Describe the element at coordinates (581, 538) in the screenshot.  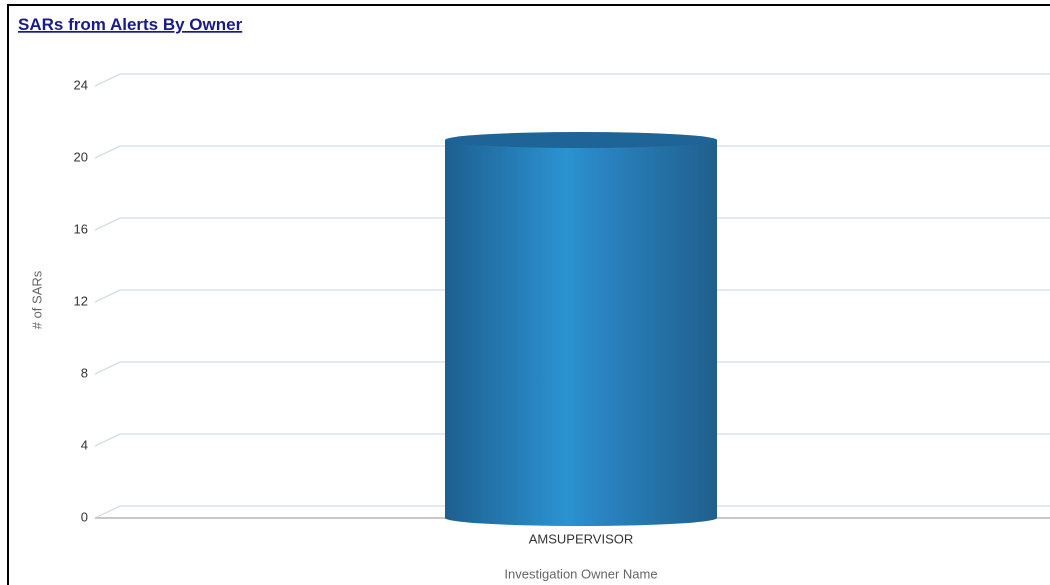
I see `x-tick-label: AMSUPERVISOR` at that location.